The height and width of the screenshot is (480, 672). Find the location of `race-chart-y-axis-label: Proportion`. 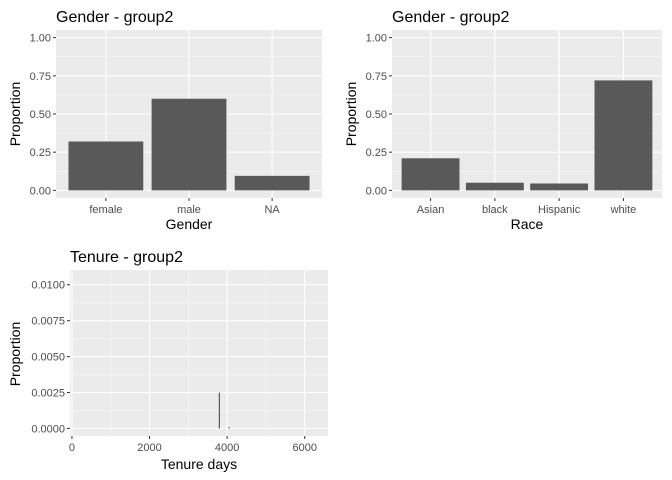

race-chart-y-axis-label: Proportion is located at coordinates (351, 114).